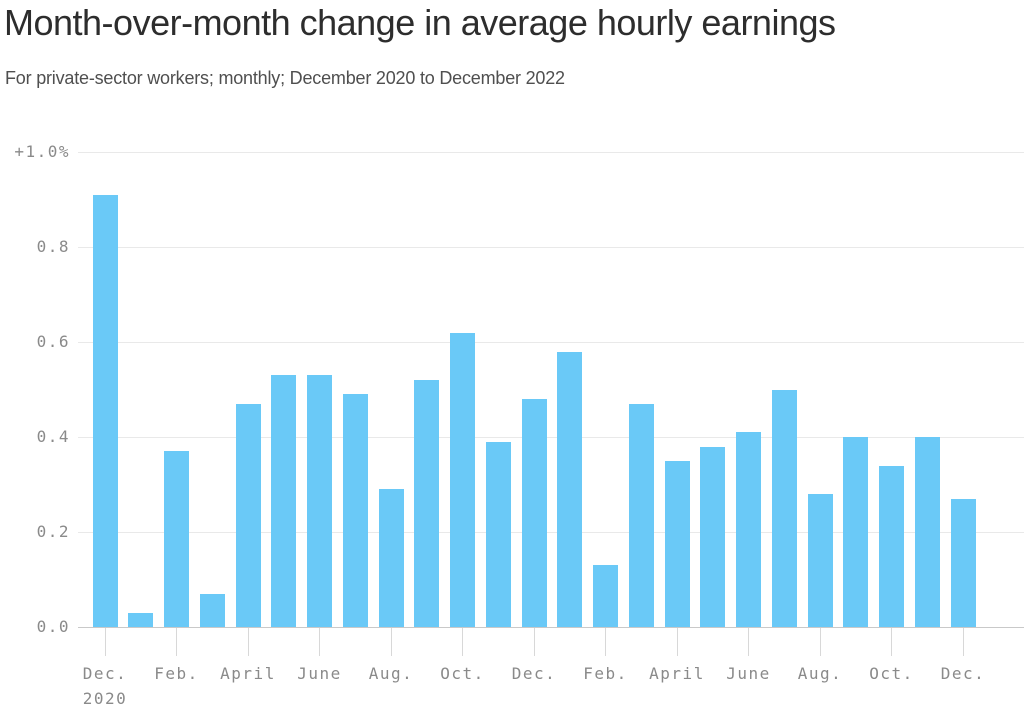 Image resolution: width=1024 pixels, height=716 pixels. What do you see at coordinates (42, 151) in the screenshot?
I see `y-axis-tick-label: +1.0%` at bounding box center [42, 151].